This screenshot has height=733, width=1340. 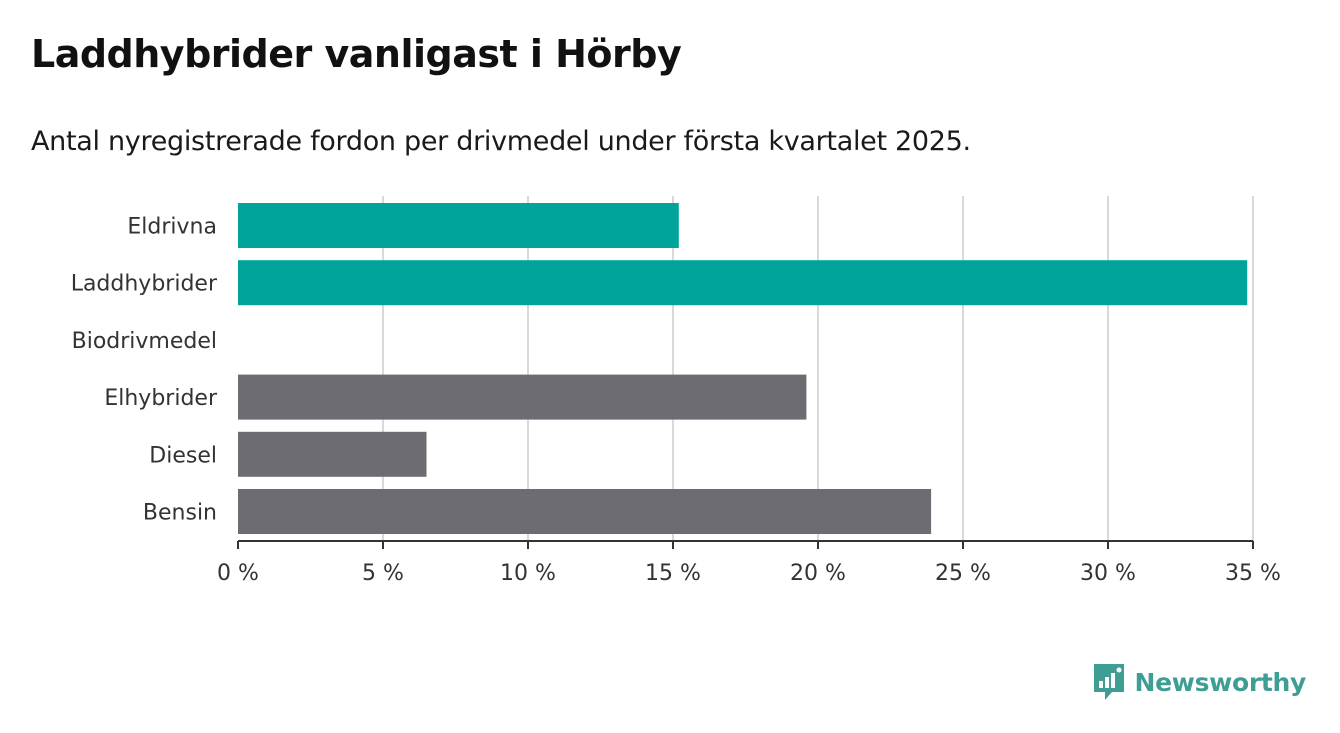 What do you see at coordinates (458, 225) in the screenshot?
I see `bar-eldrivna` at bounding box center [458, 225].